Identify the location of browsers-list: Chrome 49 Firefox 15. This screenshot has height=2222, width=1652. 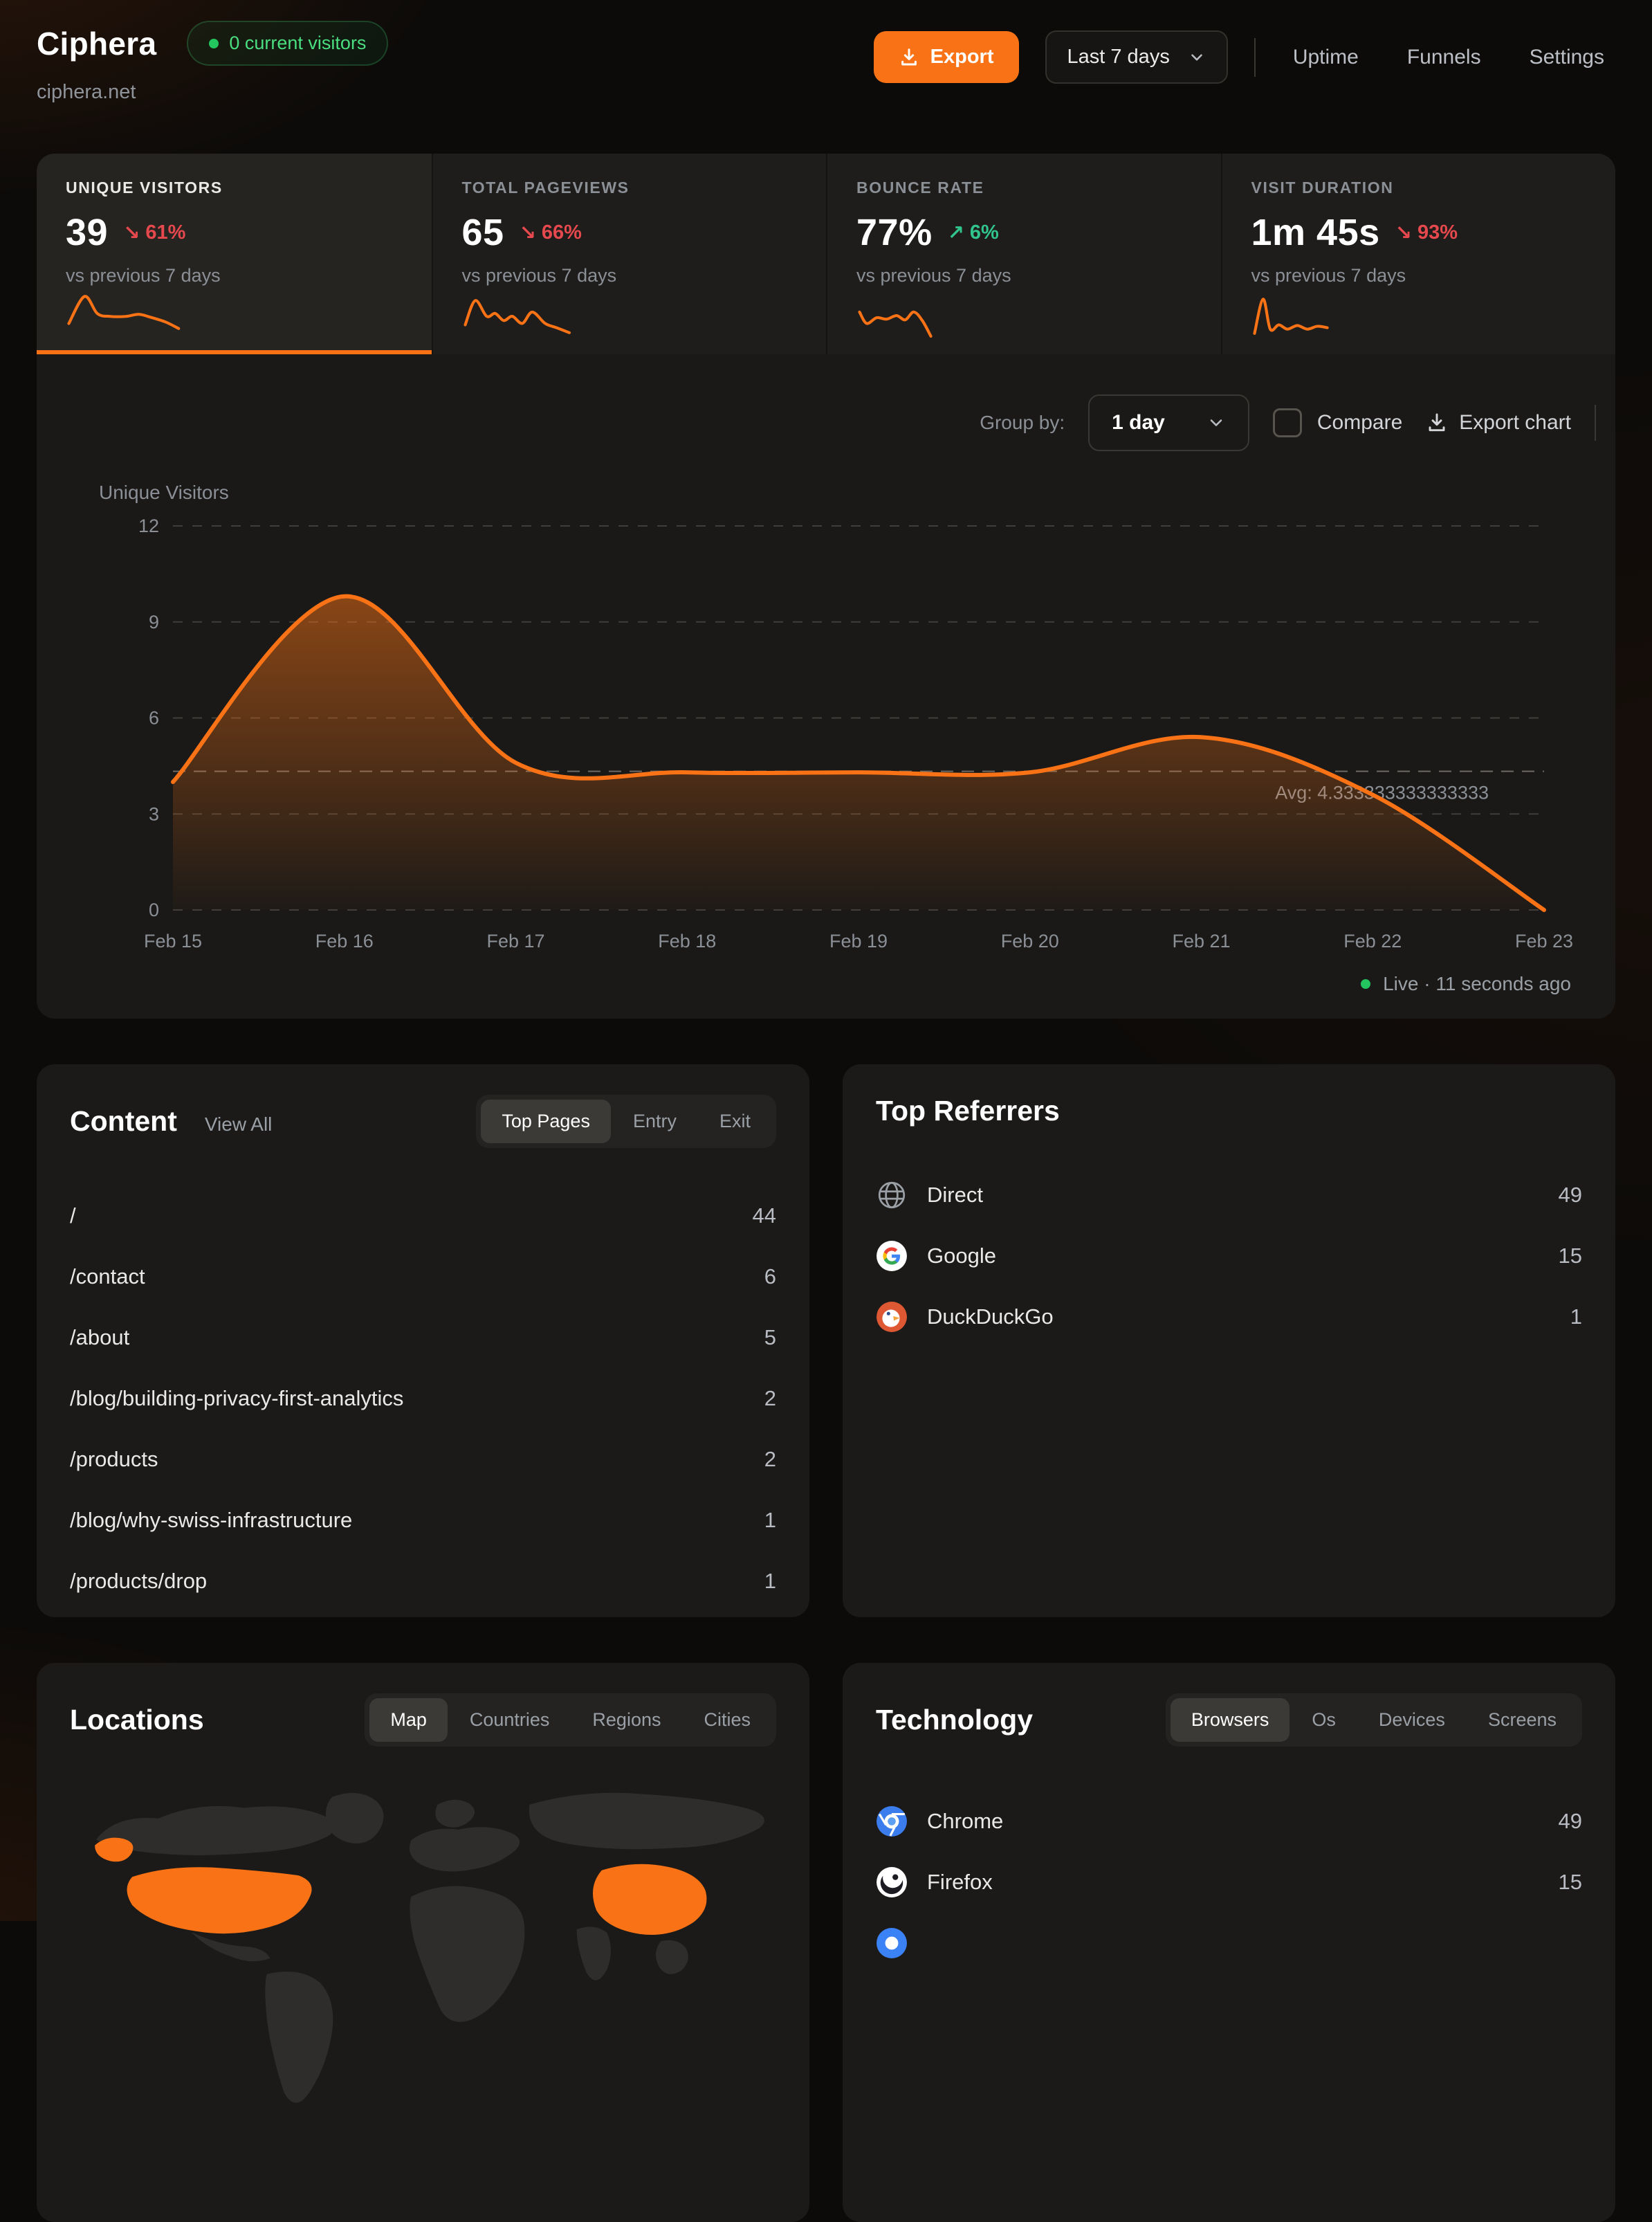
(1229, 1883).